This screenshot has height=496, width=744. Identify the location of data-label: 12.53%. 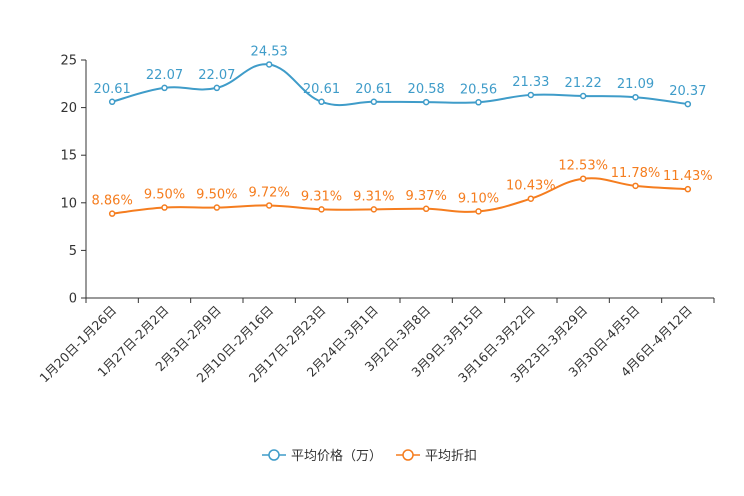
(583, 166).